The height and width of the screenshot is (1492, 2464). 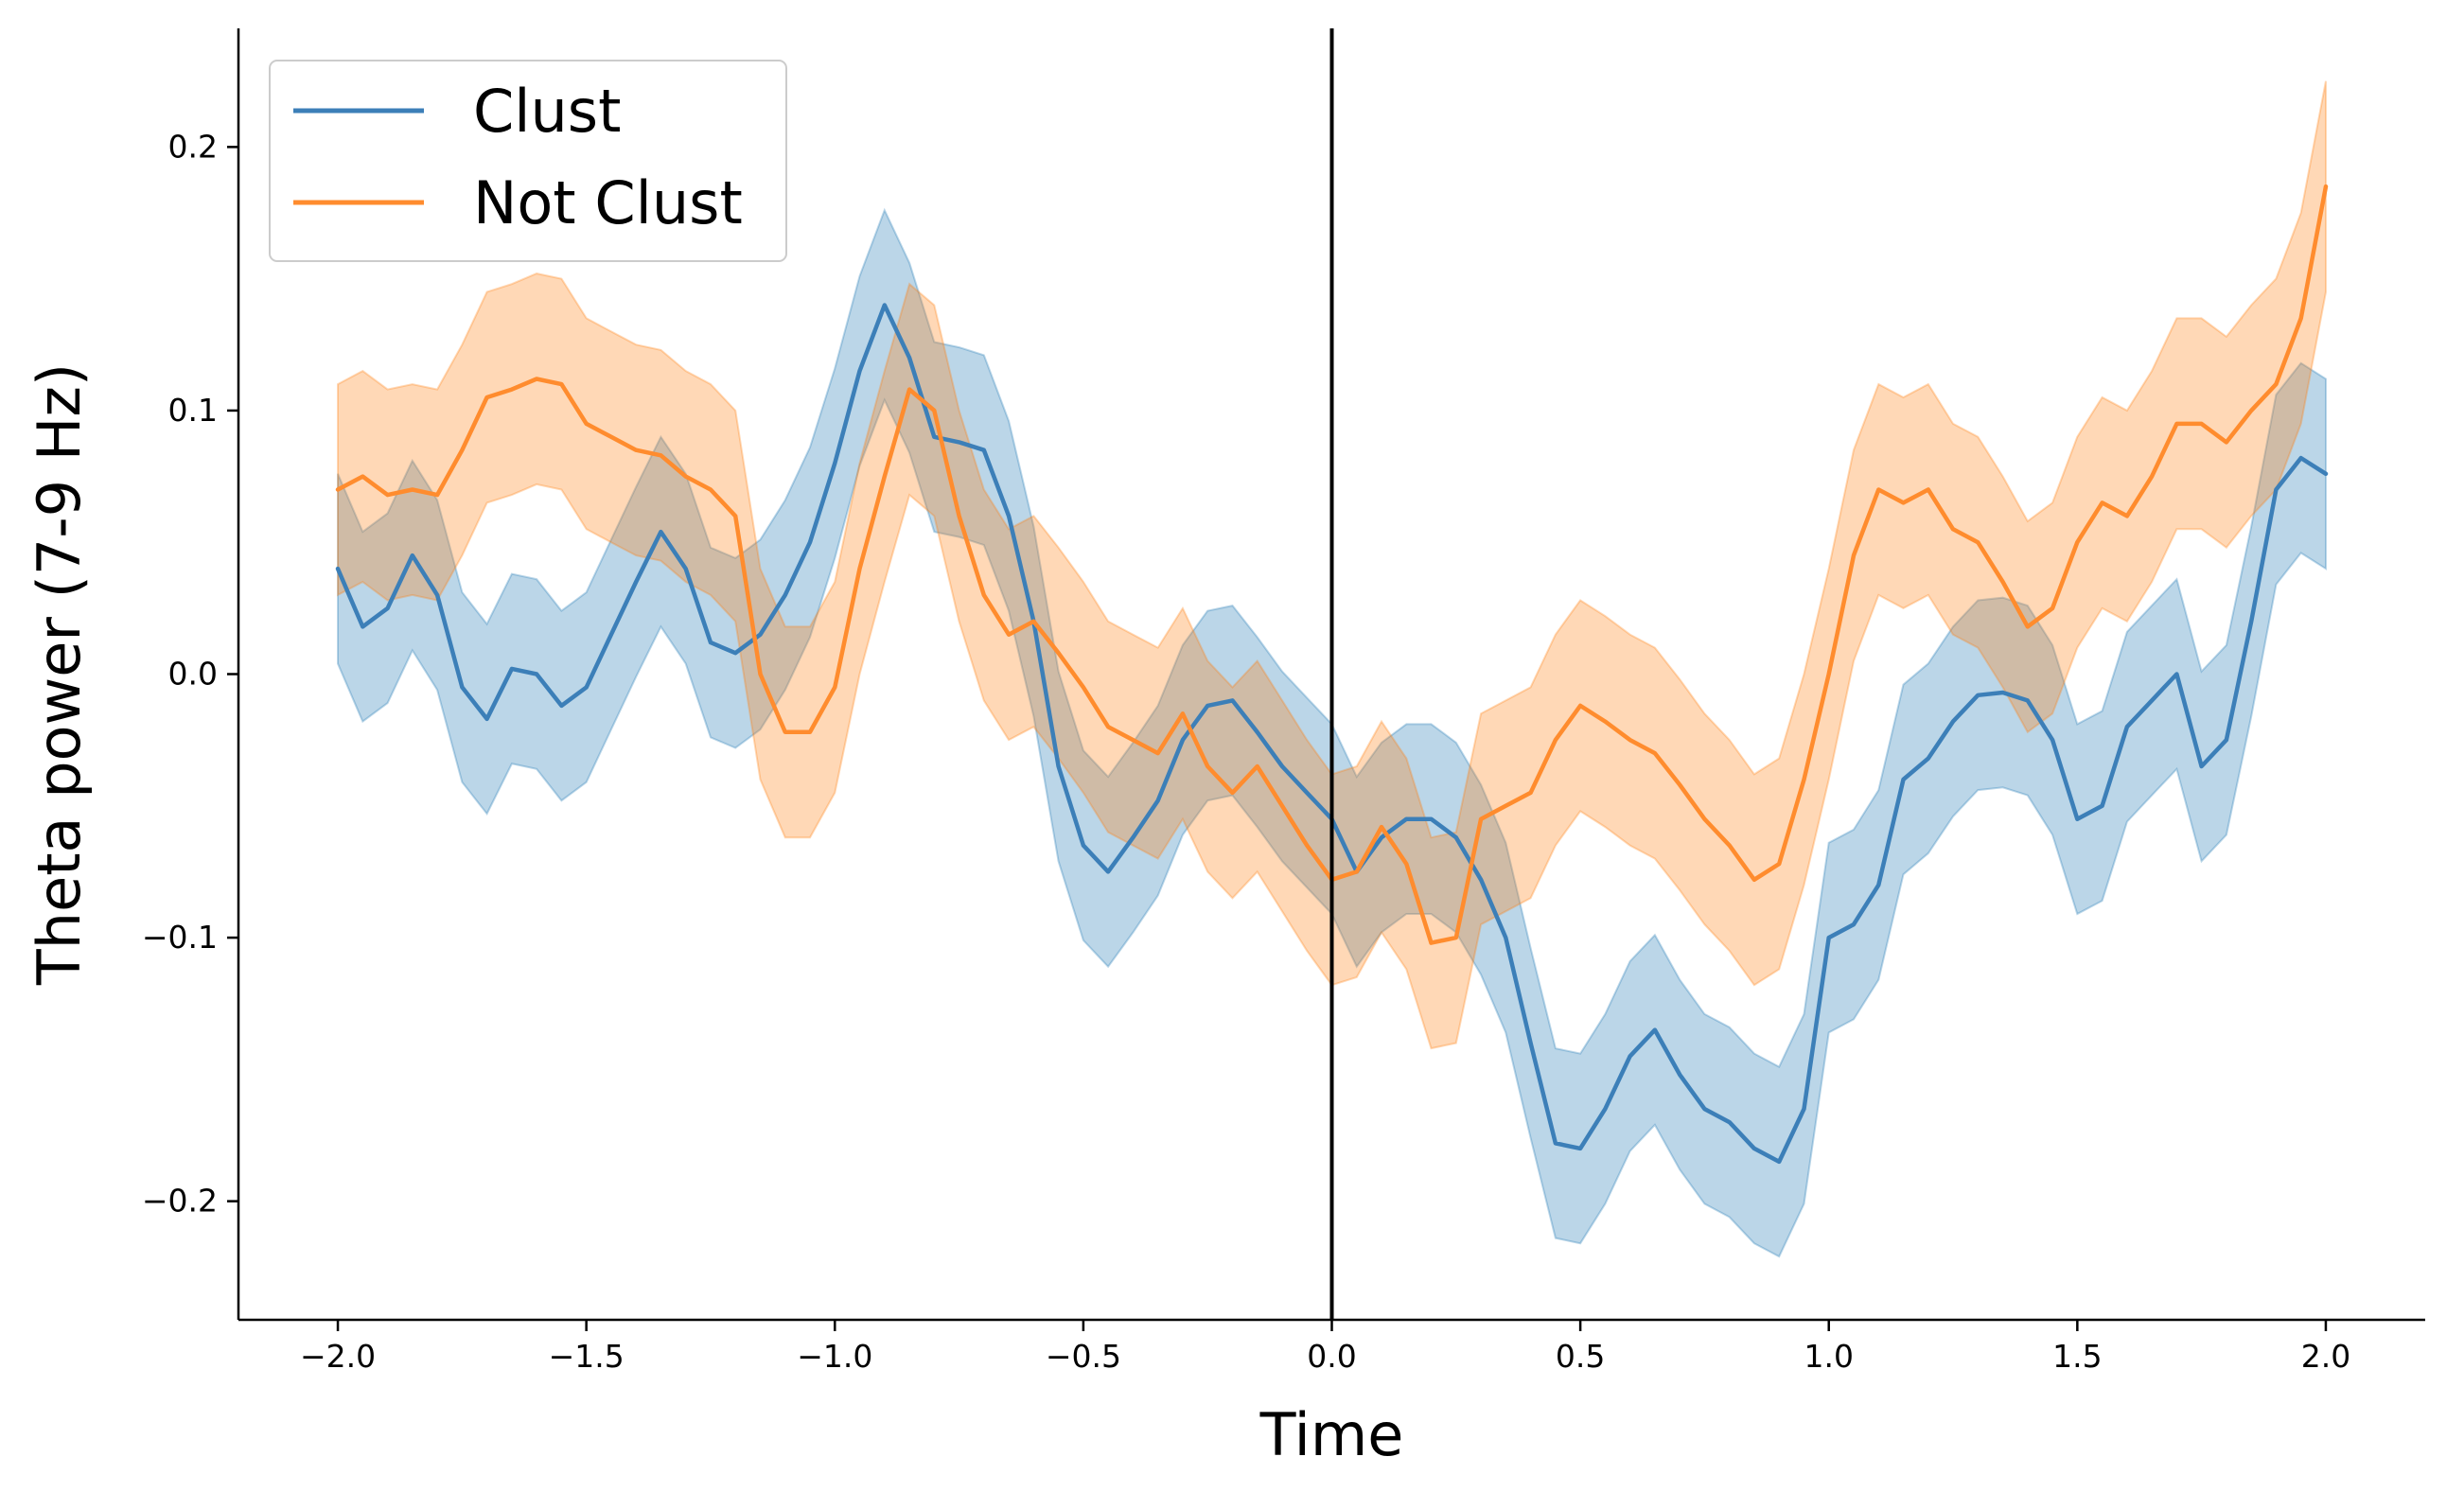 I want to click on y-ticks: −0.2 −0.1 0.0 0.1 0.2, so click(x=190, y=674).